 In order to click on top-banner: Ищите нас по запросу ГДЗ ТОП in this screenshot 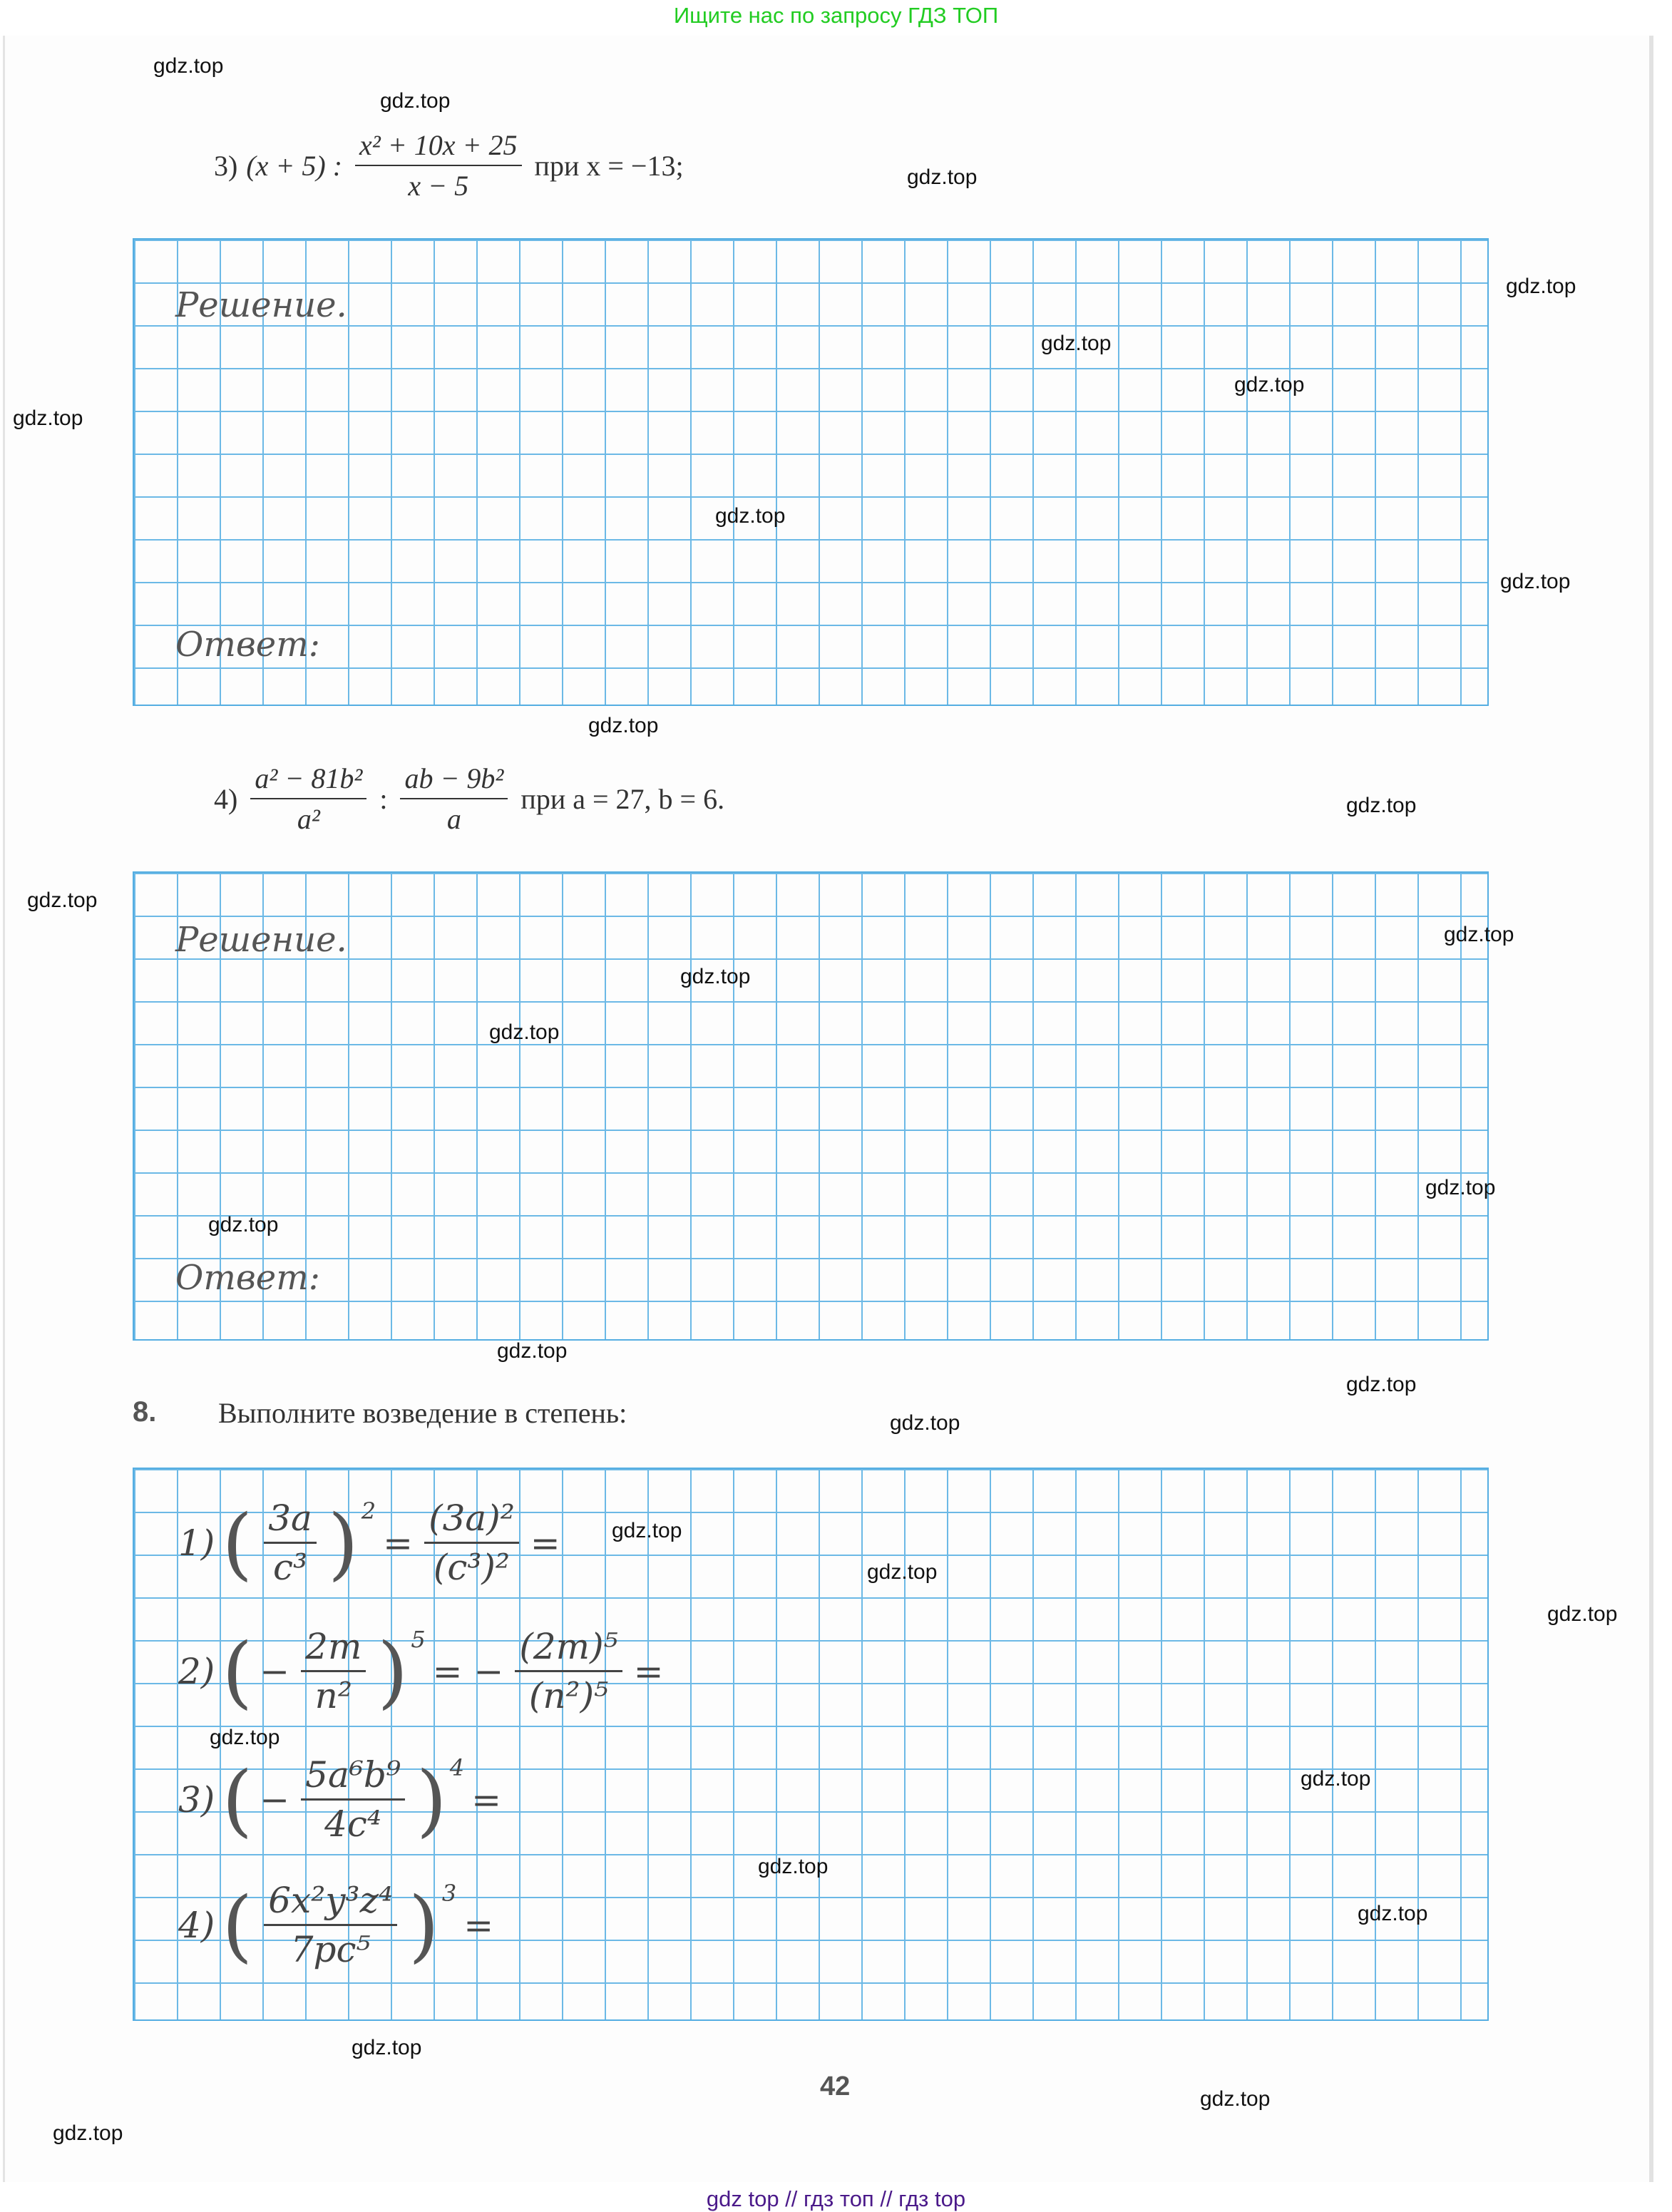, I will do `click(836, 15)`.